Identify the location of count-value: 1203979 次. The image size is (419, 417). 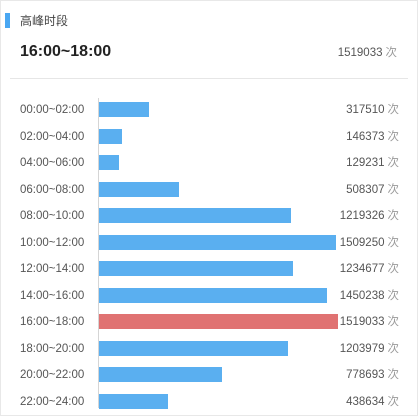
(369, 349).